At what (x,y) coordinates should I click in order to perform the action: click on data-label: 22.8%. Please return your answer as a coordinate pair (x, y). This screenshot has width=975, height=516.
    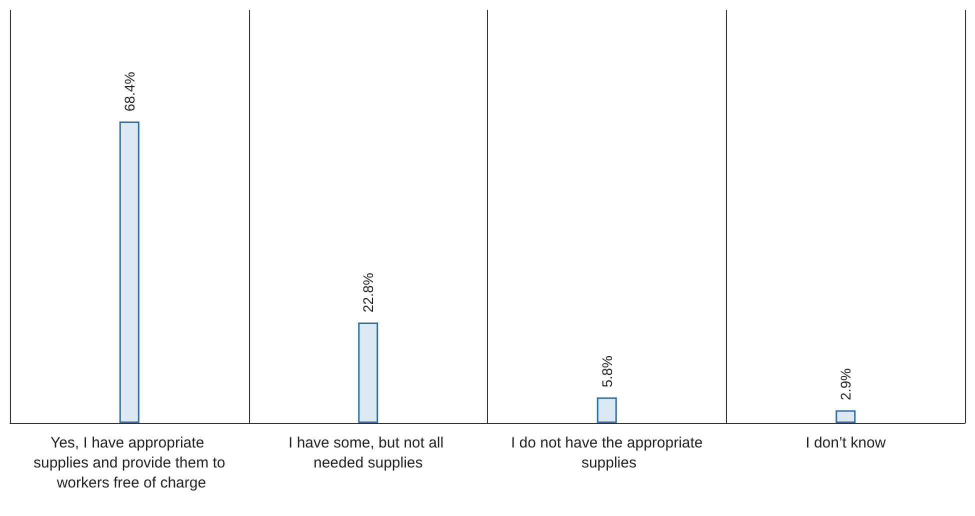
    Looking at the image, I should click on (368, 292).